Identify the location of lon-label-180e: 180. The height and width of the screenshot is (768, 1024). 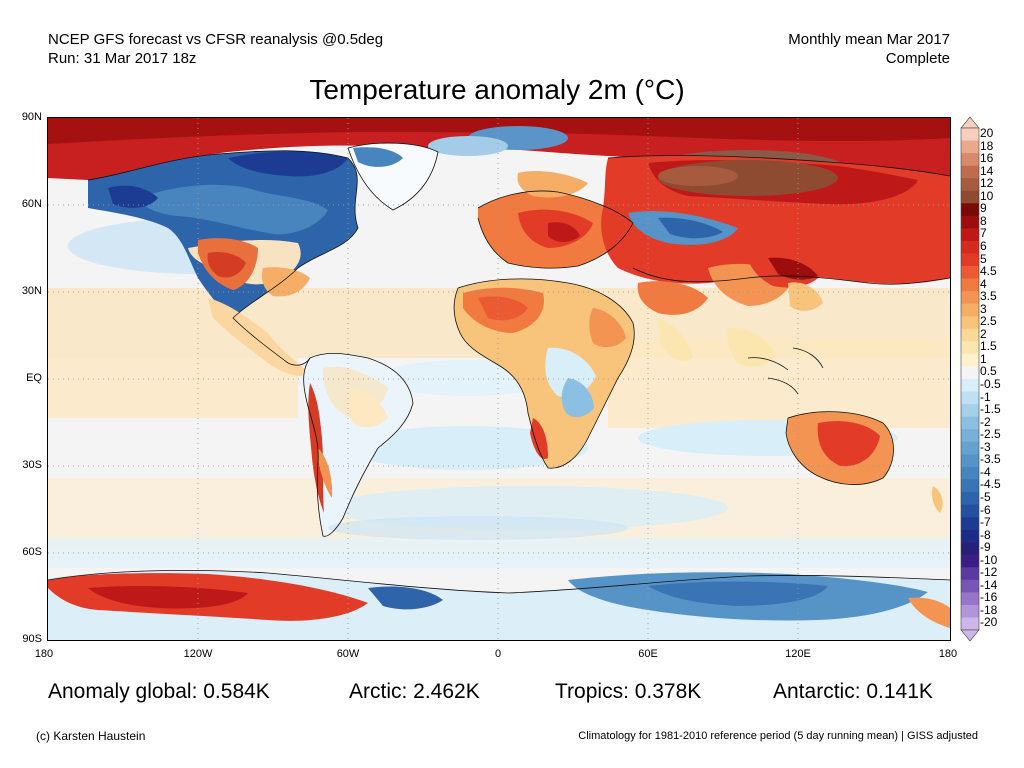
(948, 654).